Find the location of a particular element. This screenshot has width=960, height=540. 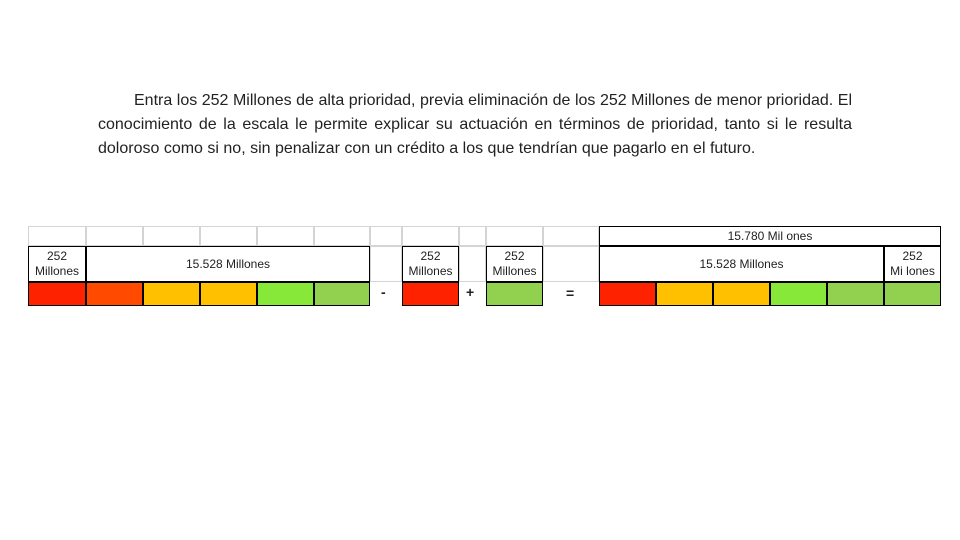

plus-operator: + is located at coordinates (470, 292).